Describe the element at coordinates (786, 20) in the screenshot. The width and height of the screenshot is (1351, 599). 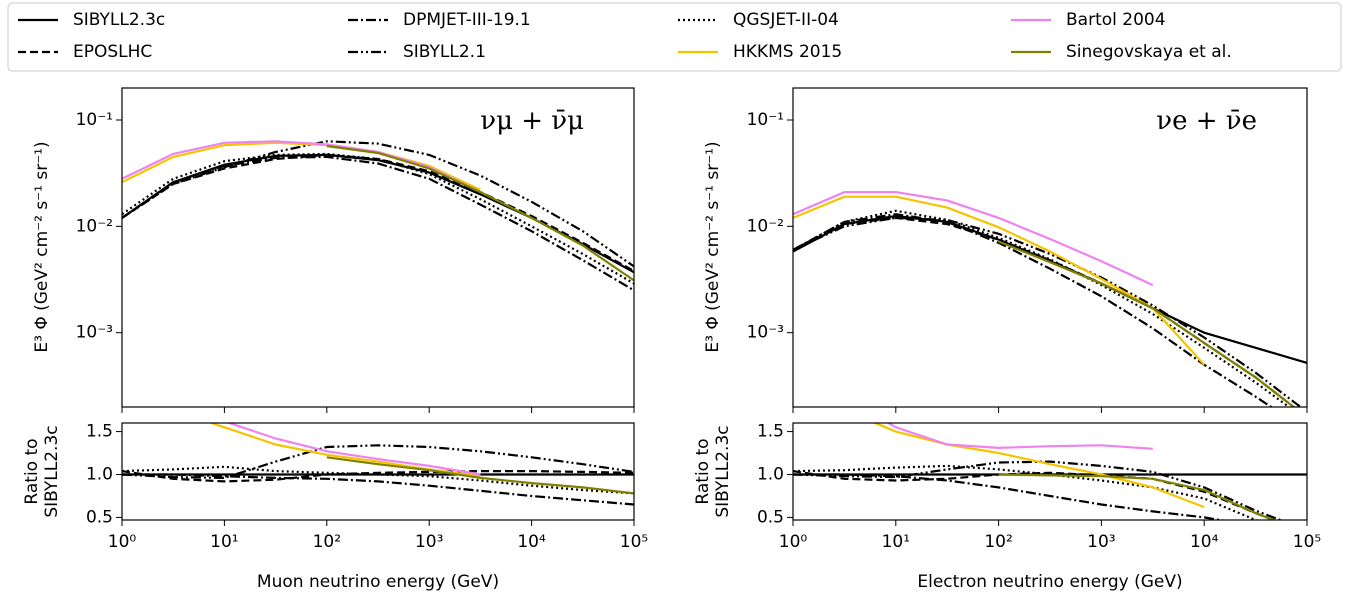
I see `legend-label: QGSJET-II-04` at that location.